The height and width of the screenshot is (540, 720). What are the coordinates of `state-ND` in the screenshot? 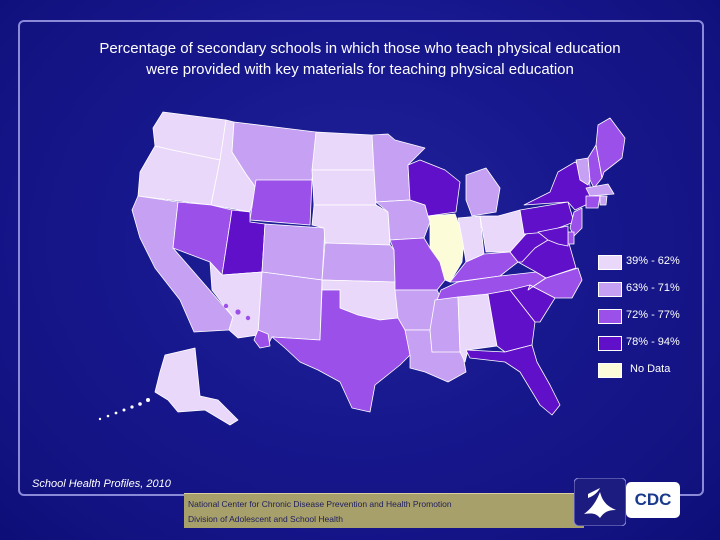 It's located at (343, 151).